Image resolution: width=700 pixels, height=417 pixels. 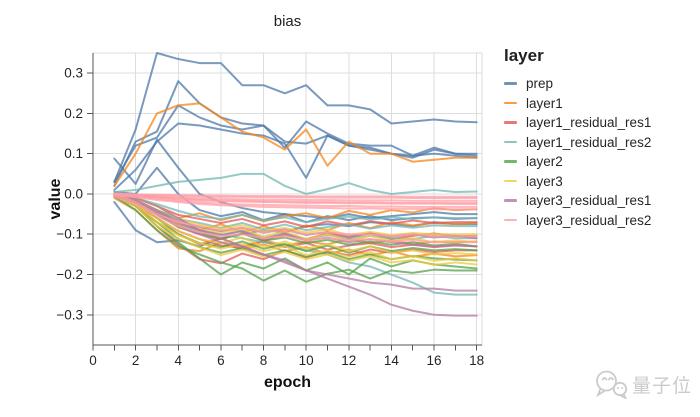 I want to click on legend-item-layer1: layer1, so click(x=577, y=103).